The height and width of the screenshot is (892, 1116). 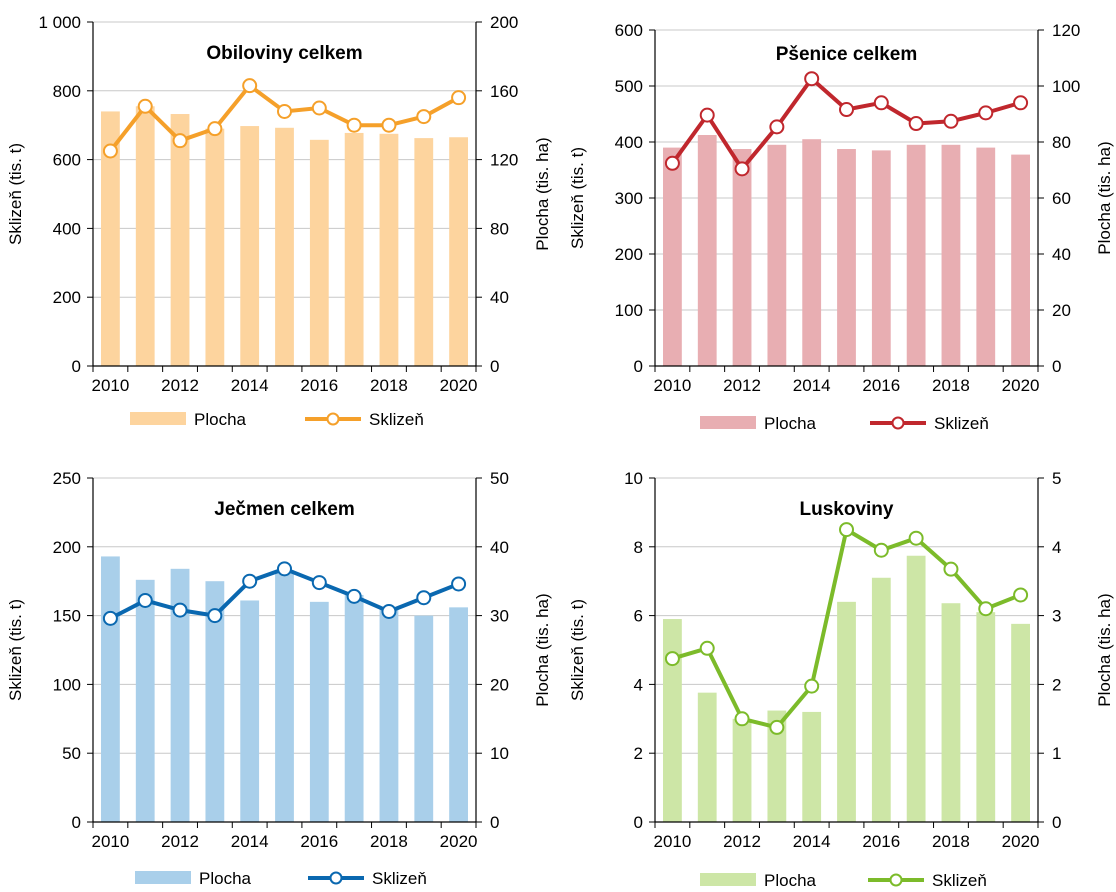 What do you see at coordinates (542, 193) in the screenshot?
I see `y2-axis-title: Plocha (tis. ha)` at bounding box center [542, 193].